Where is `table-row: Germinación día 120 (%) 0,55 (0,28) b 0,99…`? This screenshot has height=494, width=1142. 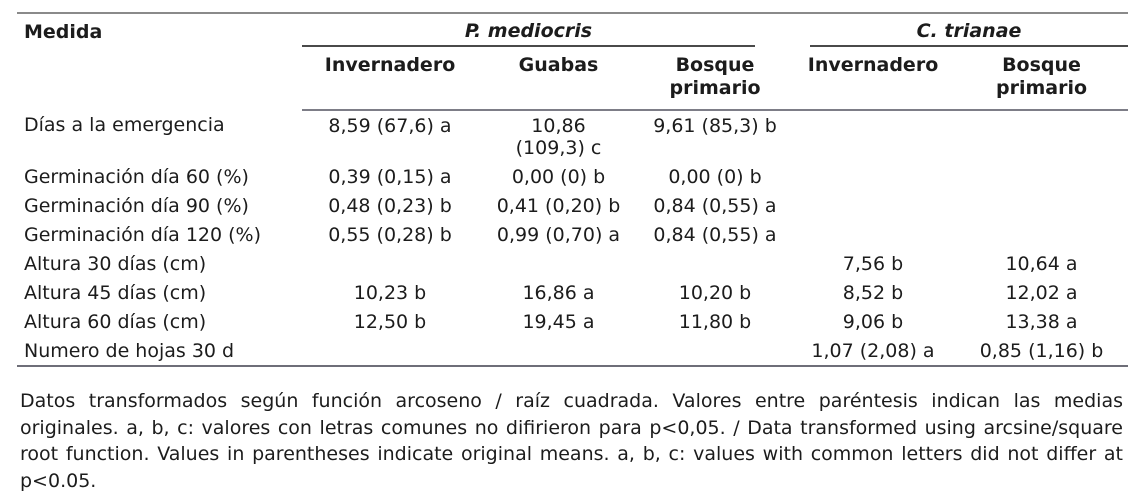 table-row: Germinación día 120 (%) 0,55 (0,28) b 0,99… is located at coordinates (572, 234).